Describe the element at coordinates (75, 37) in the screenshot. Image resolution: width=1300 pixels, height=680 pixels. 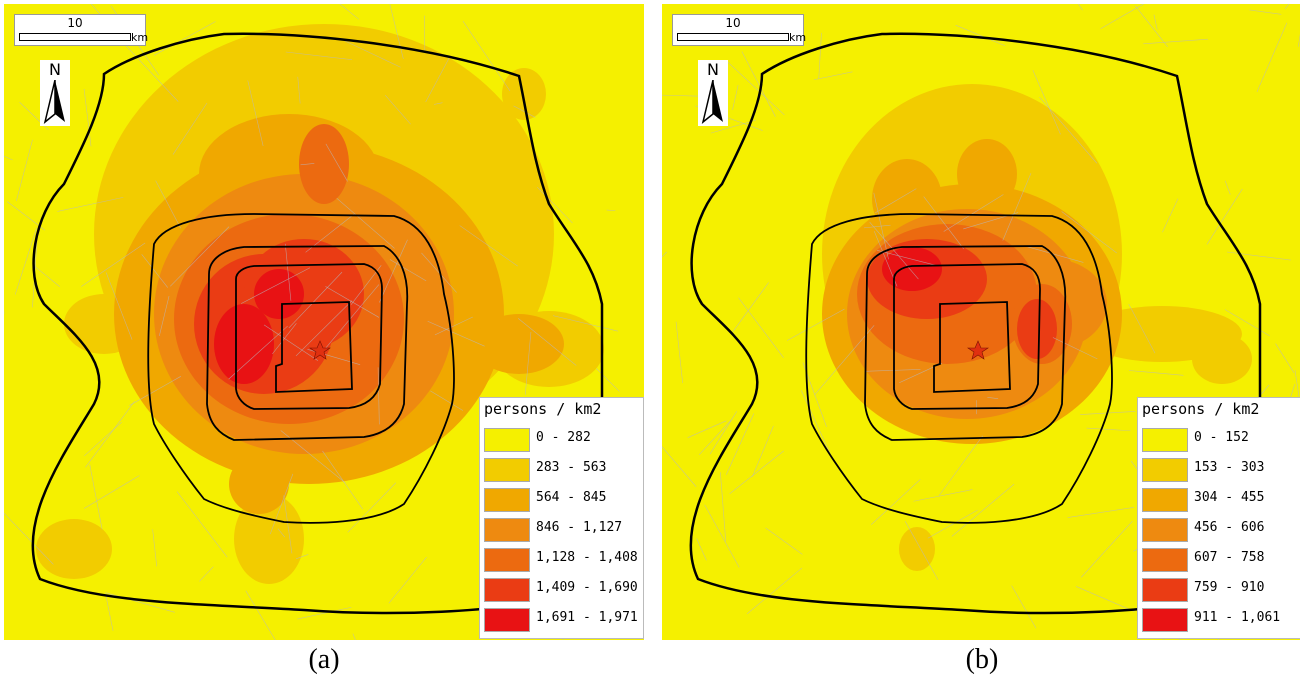
I see `scale-bar-graphic` at that location.